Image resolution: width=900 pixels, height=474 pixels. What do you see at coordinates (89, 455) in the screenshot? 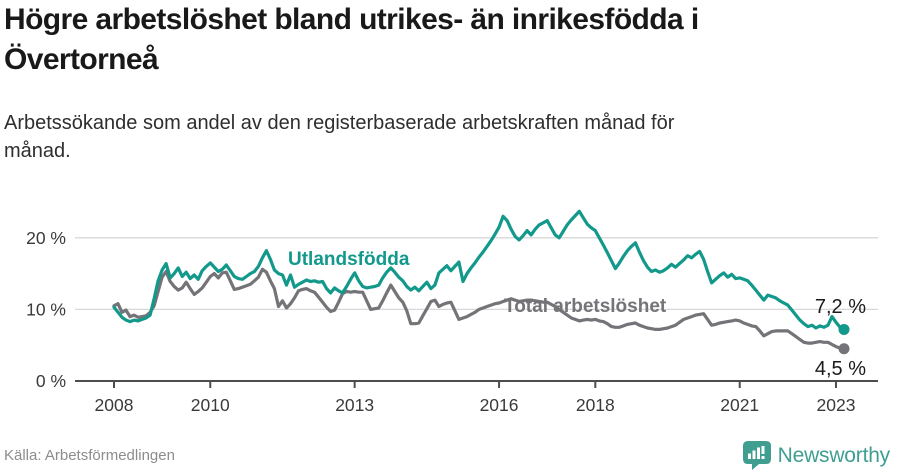
I see `source-credit: Källa: Arbetsförmedlingen` at bounding box center [89, 455].